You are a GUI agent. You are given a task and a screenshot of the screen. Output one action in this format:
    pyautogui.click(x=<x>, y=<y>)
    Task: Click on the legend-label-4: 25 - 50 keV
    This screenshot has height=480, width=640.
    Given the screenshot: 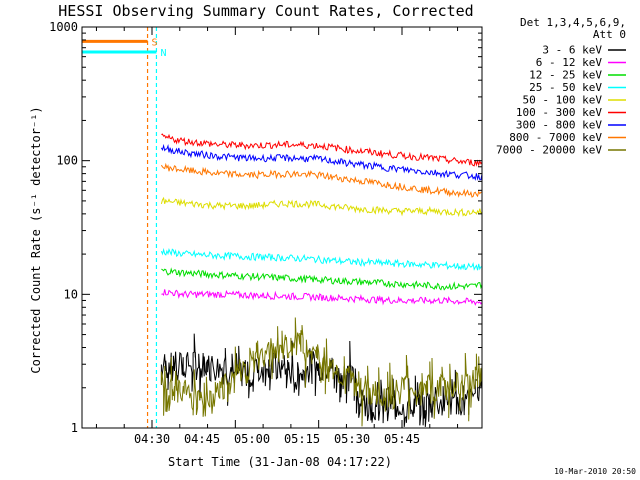 What is the action you would take?
    pyautogui.click(x=565, y=87)
    